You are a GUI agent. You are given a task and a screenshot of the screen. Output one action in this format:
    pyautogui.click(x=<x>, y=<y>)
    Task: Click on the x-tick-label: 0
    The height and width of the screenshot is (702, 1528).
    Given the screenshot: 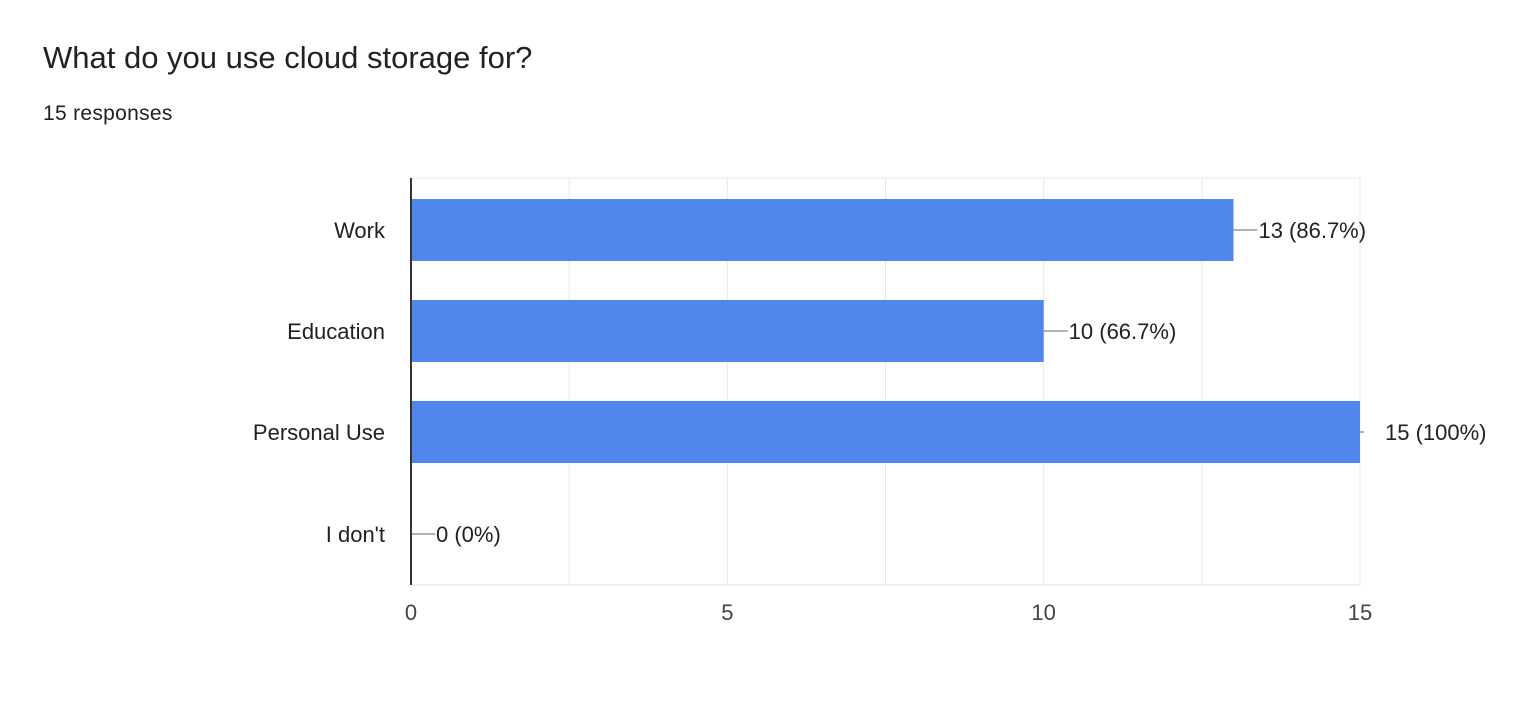 What is the action you would take?
    pyautogui.click(x=411, y=612)
    